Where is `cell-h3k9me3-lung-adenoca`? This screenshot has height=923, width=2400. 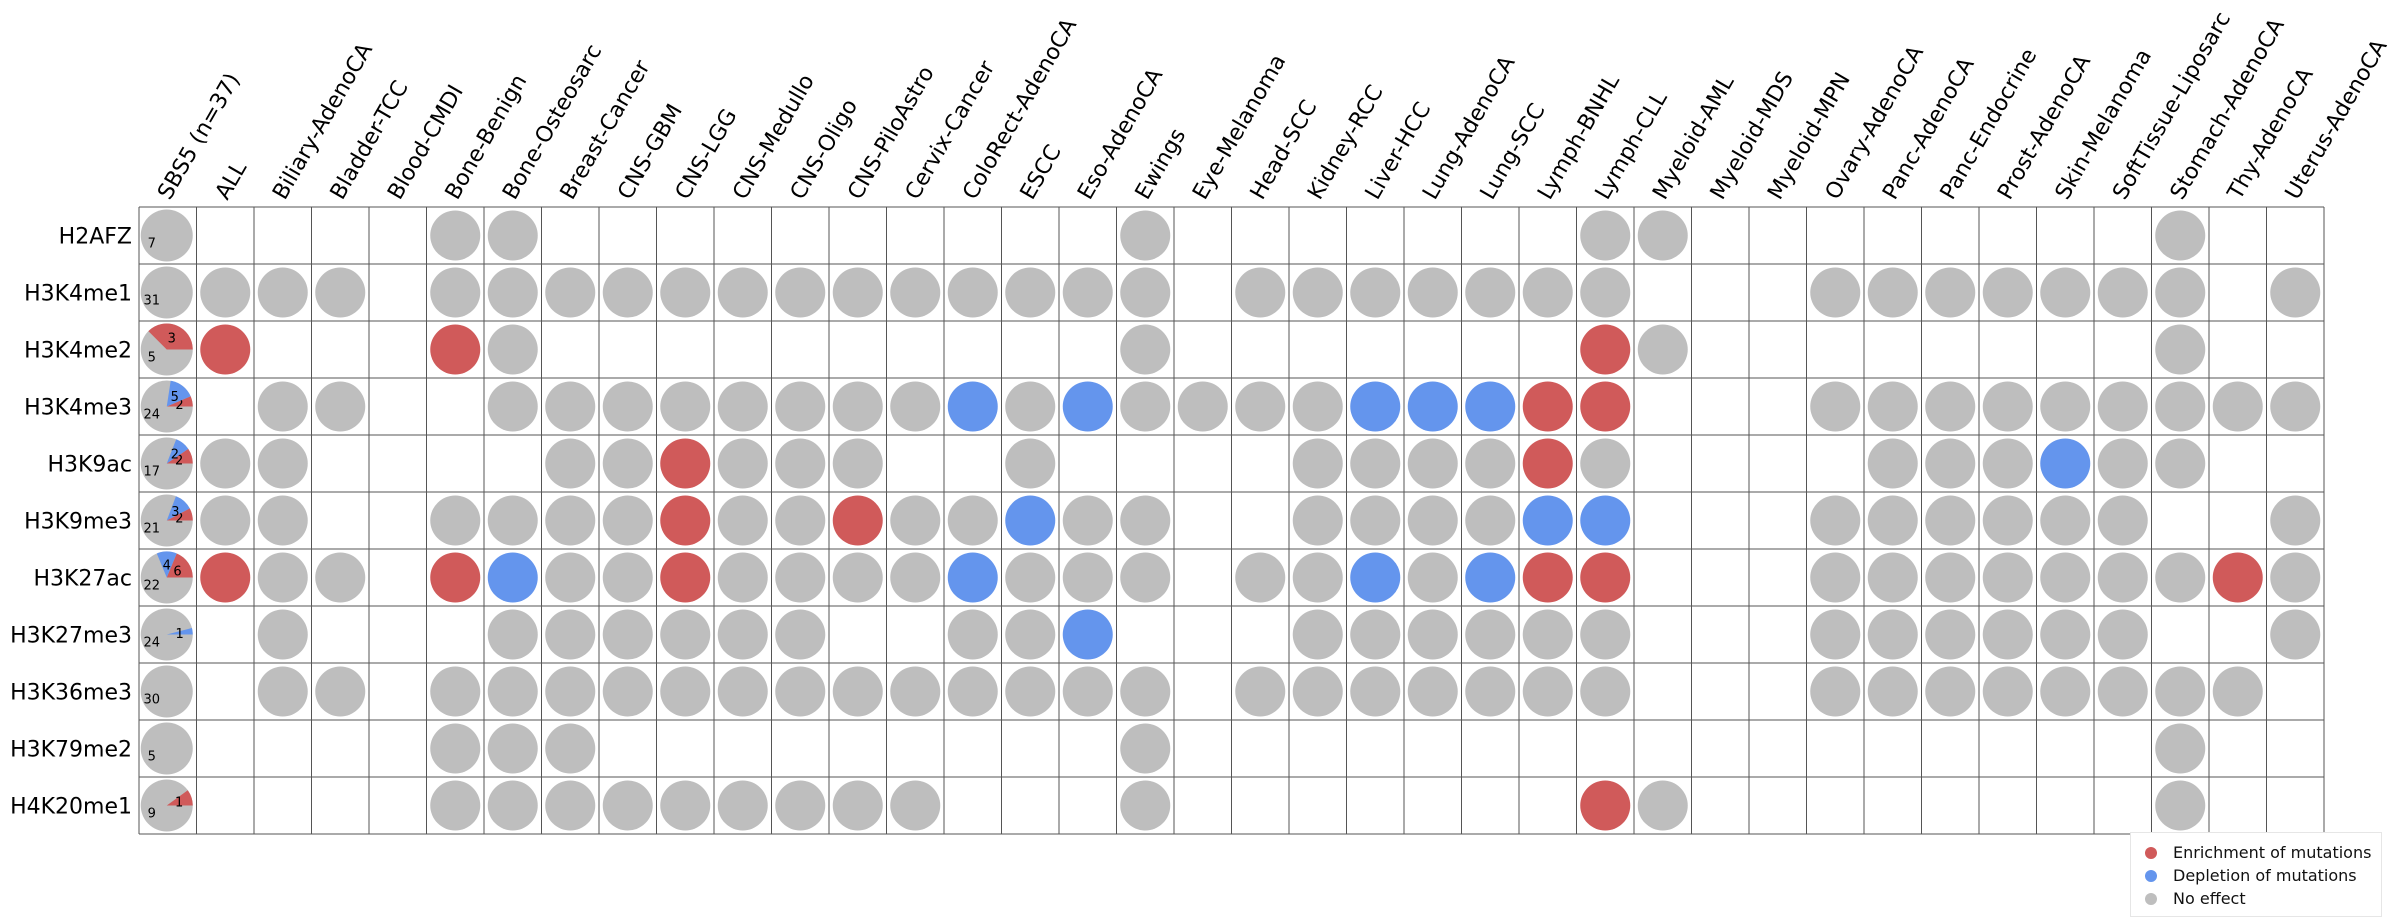 cell-h3k9me3-lung-adenoca is located at coordinates (1432, 520).